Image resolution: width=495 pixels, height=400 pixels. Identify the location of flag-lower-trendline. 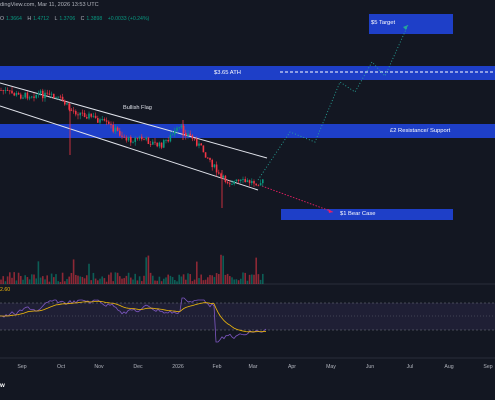
(129, 148).